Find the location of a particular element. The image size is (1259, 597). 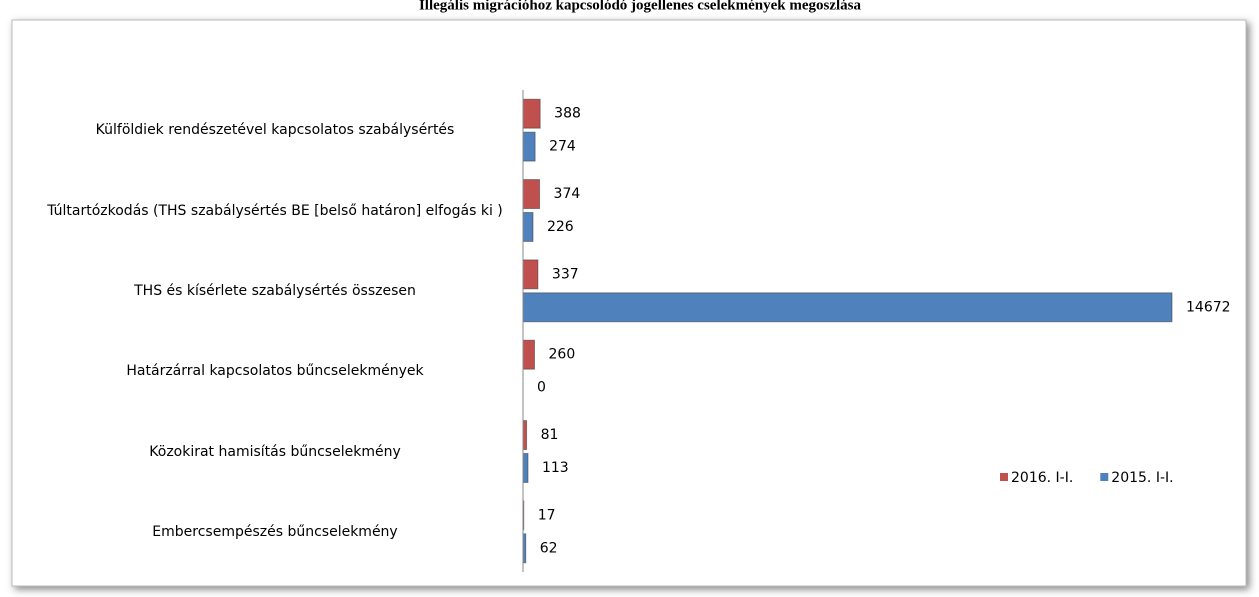

data-label: 17 is located at coordinates (547, 515).